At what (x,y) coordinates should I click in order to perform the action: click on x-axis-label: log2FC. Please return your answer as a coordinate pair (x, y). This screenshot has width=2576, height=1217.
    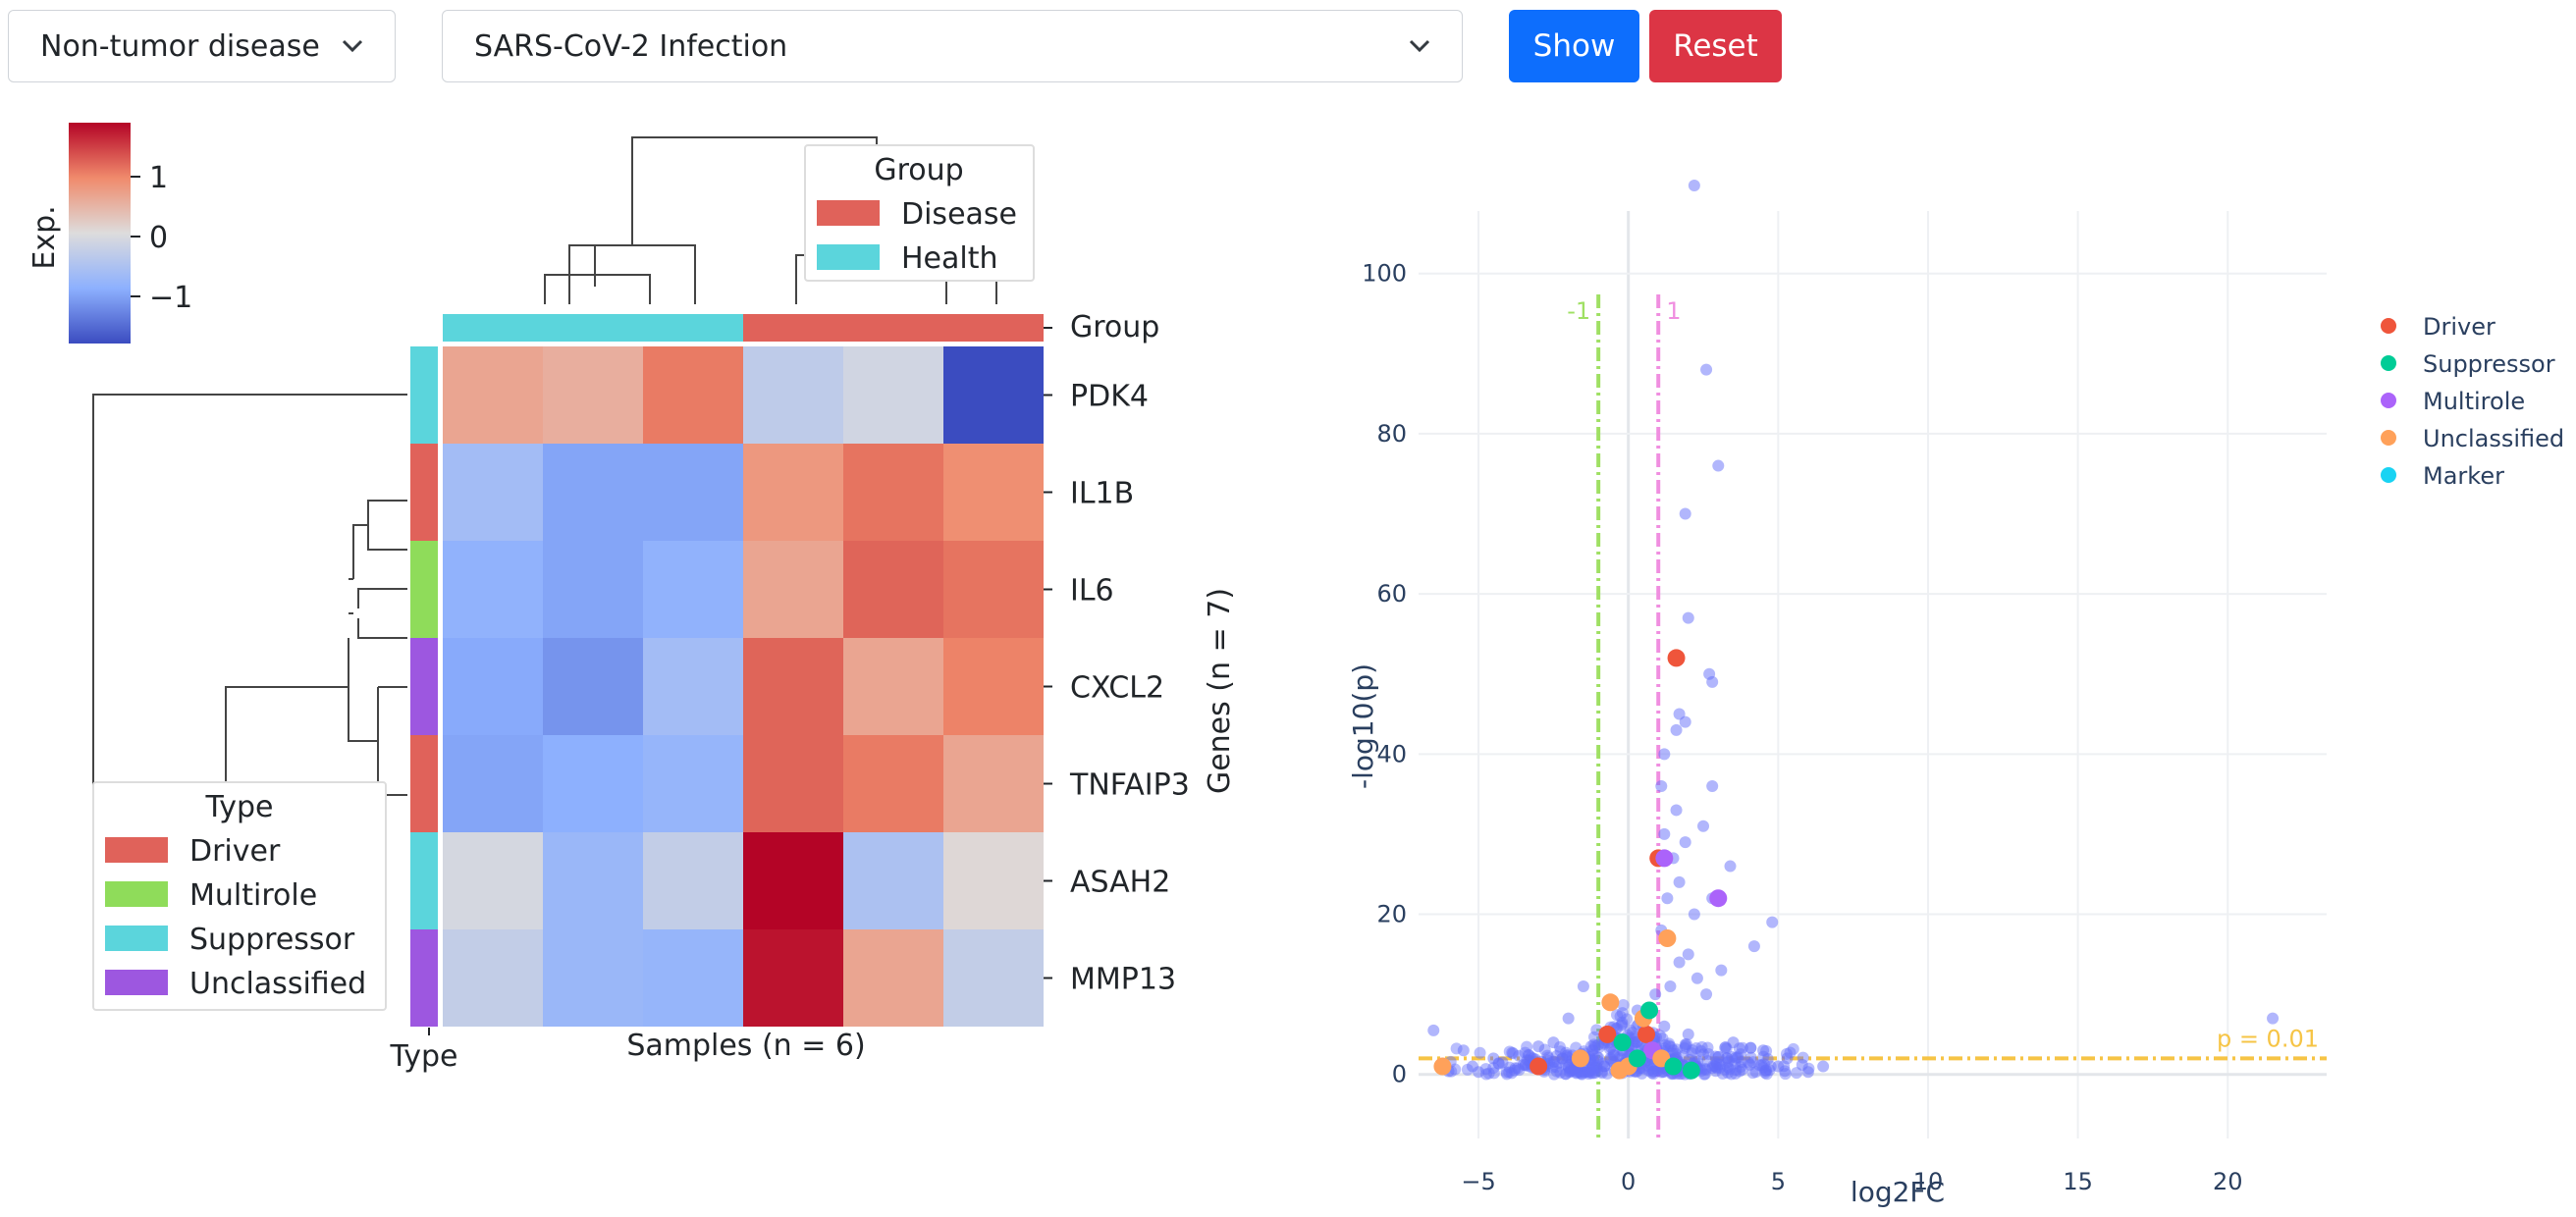
    Looking at the image, I should click on (1898, 1192).